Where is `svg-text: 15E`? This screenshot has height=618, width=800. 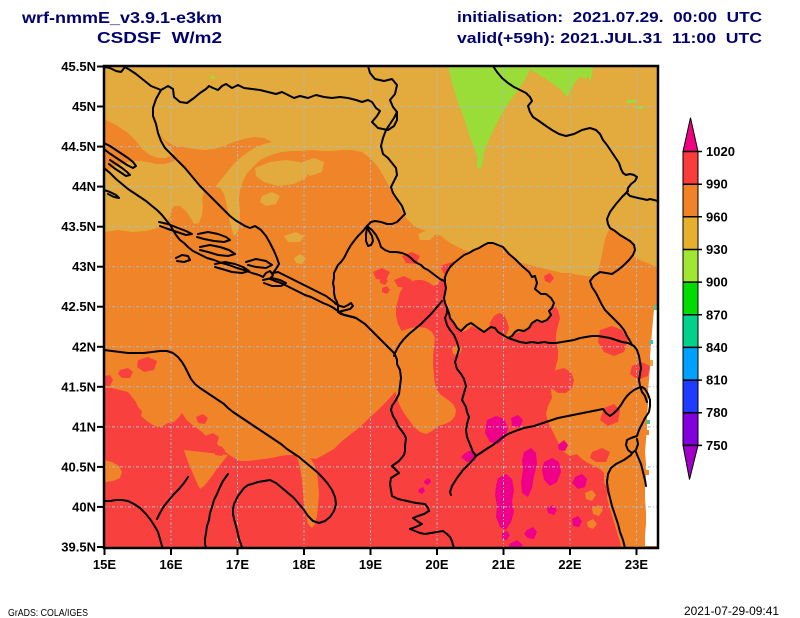 svg-text: 15E is located at coordinates (104, 564).